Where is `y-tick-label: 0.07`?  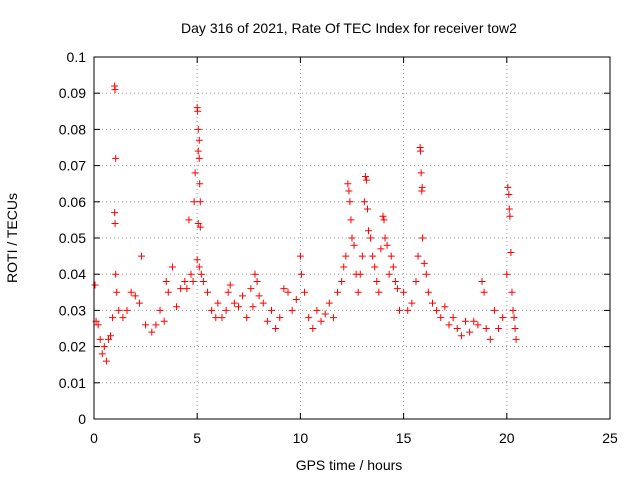
y-tick-label: 0.07 is located at coordinates (72, 166).